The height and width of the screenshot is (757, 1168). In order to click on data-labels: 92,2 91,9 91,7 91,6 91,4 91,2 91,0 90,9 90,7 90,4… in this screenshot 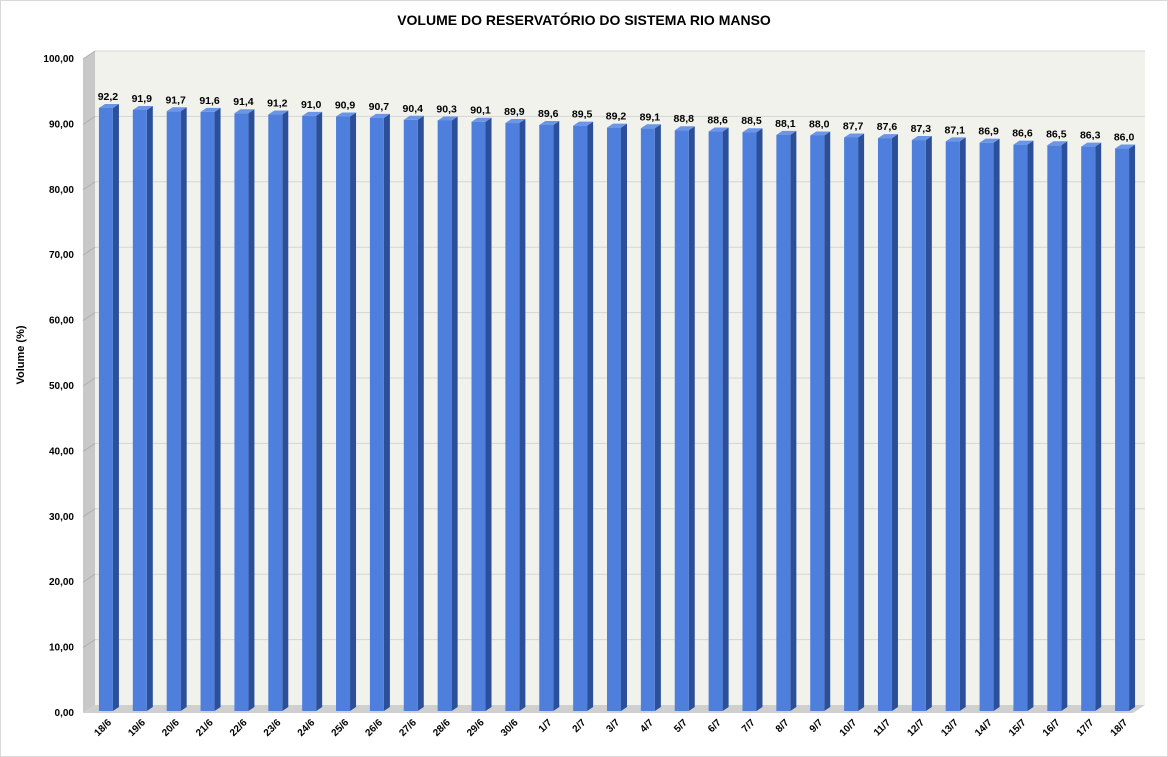, I will do `click(616, 117)`.